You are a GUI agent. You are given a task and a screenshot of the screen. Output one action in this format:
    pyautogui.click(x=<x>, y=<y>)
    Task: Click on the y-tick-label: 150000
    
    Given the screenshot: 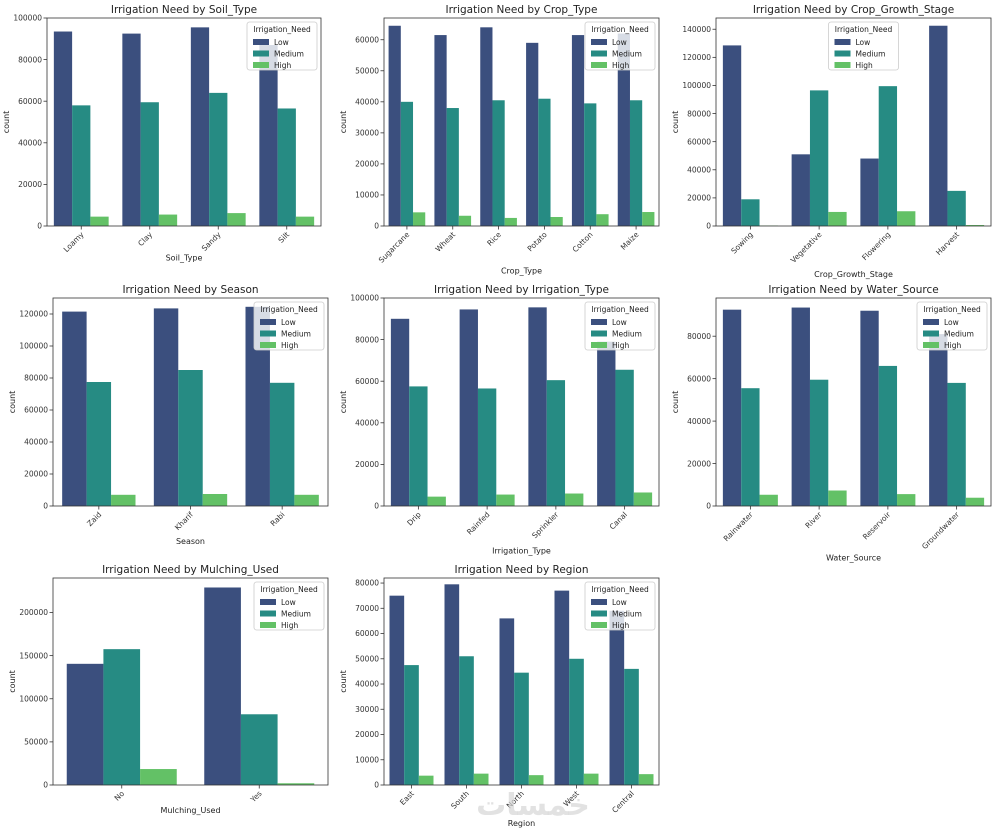 What is the action you would take?
    pyautogui.click(x=33, y=655)
    